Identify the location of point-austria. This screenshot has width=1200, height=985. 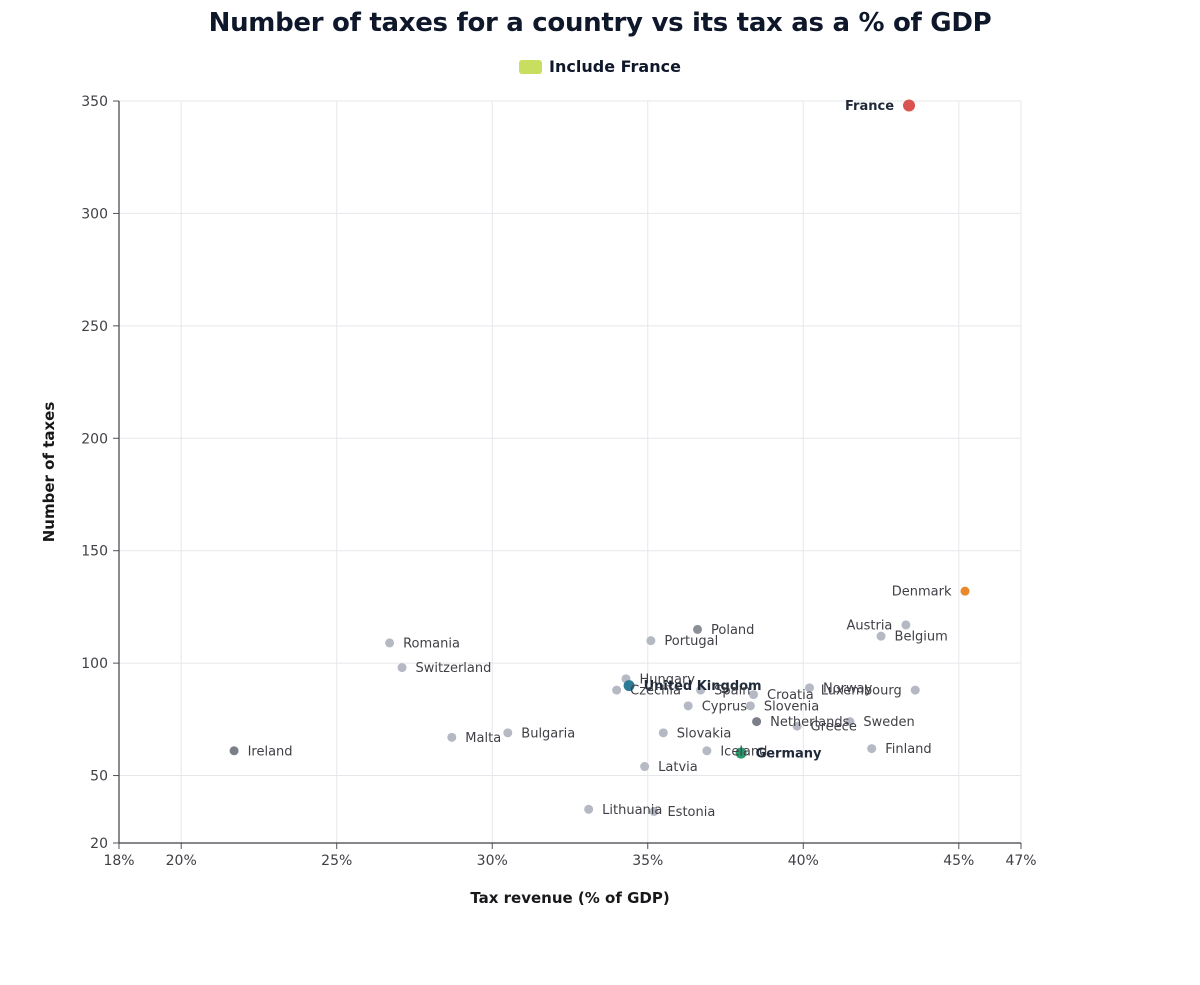
(906, 625).